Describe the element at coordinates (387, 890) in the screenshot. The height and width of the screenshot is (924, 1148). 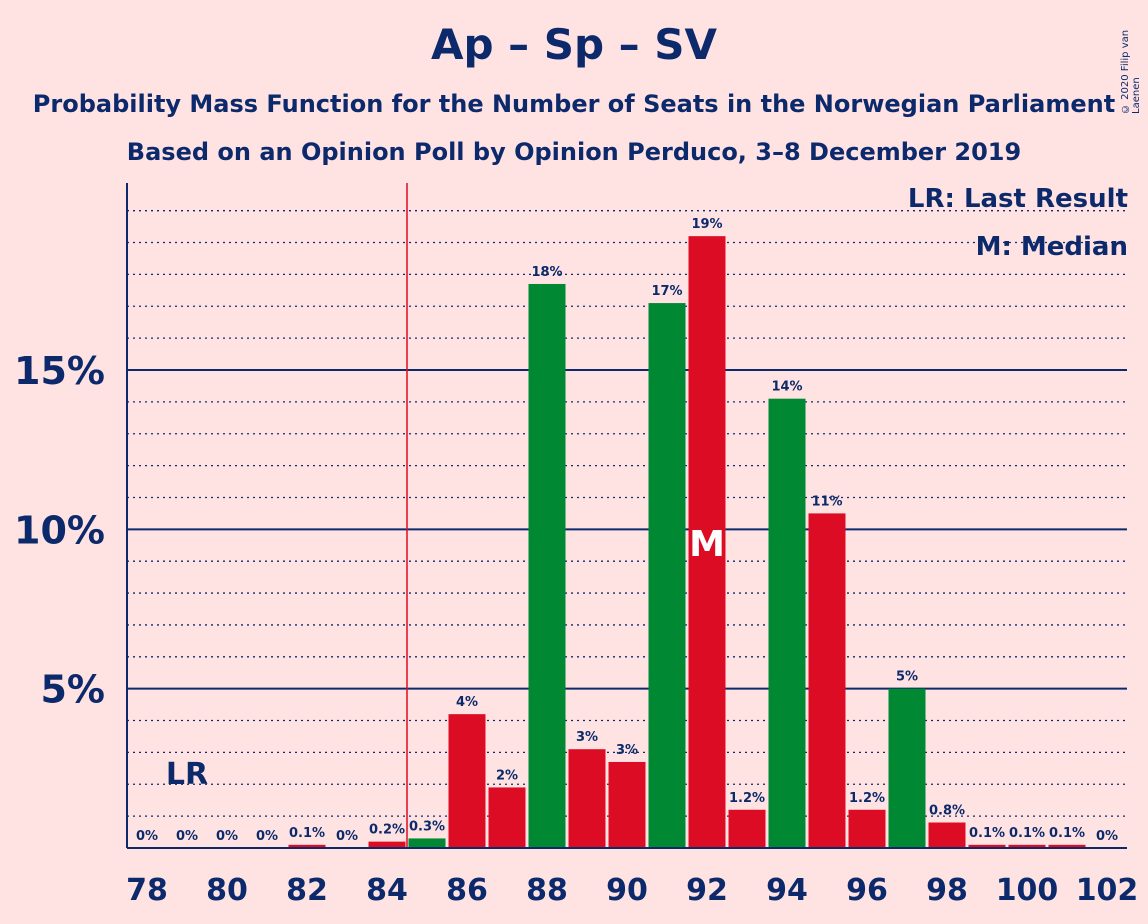
I see `x-tick-label: 84` at that location.